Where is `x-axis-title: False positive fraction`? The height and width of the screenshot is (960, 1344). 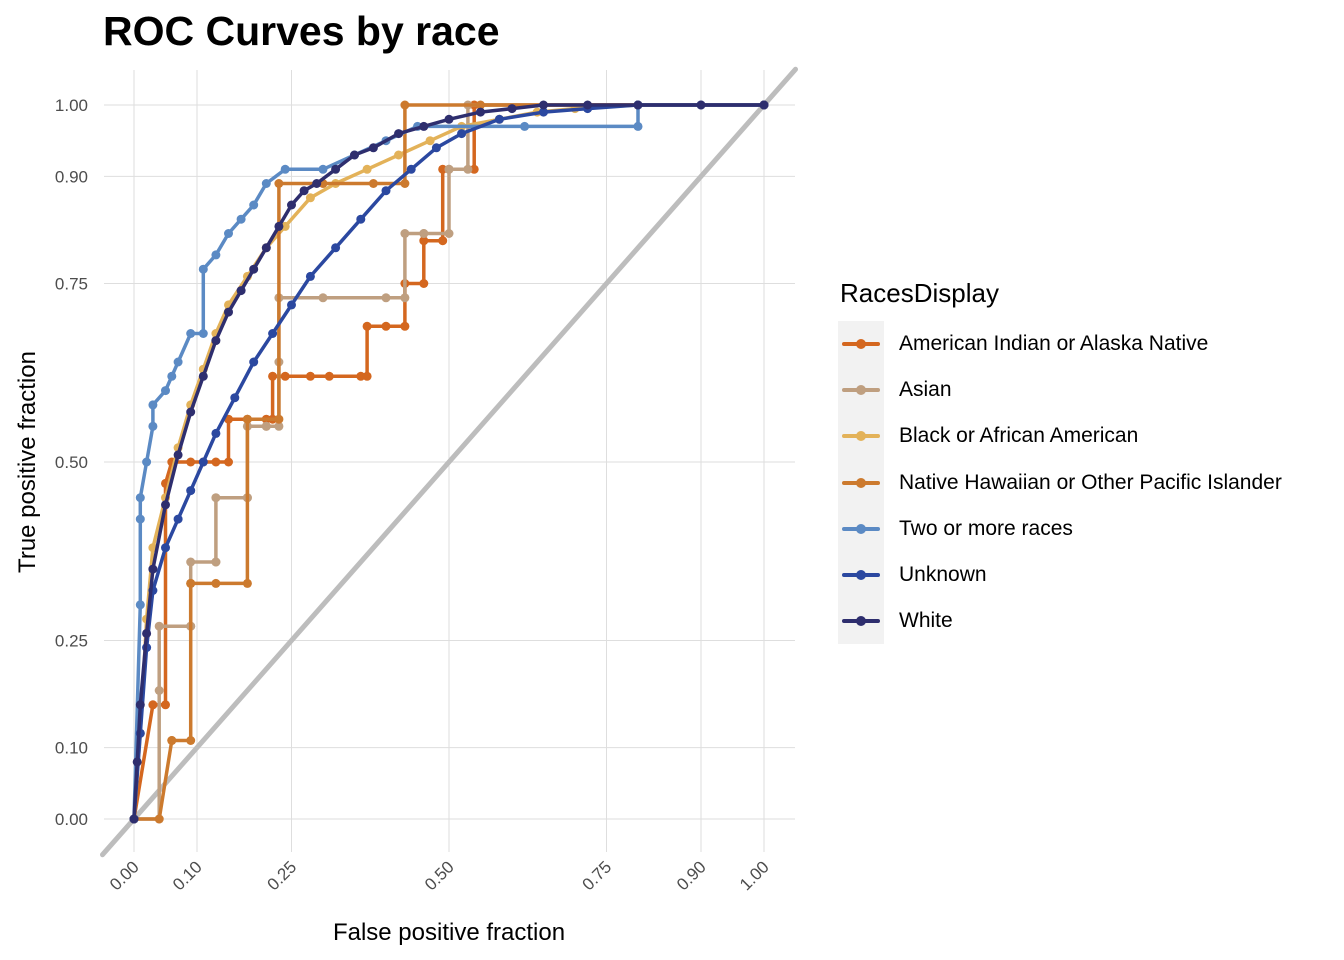 x-axis-title: False positive fraction is located at coordinates (449, 932).